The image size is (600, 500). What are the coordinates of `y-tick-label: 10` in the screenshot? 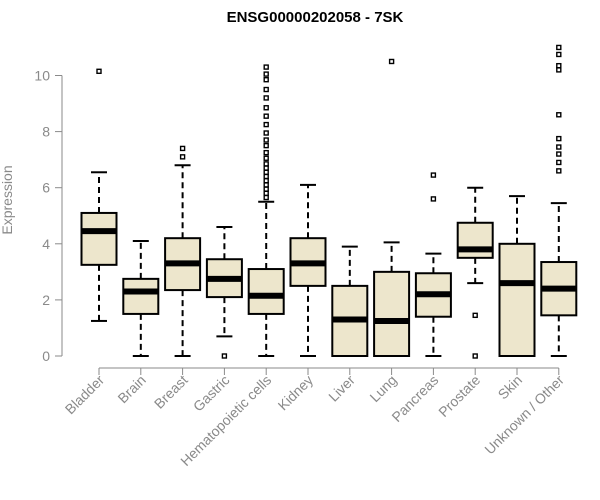 It's located at (42, 76).